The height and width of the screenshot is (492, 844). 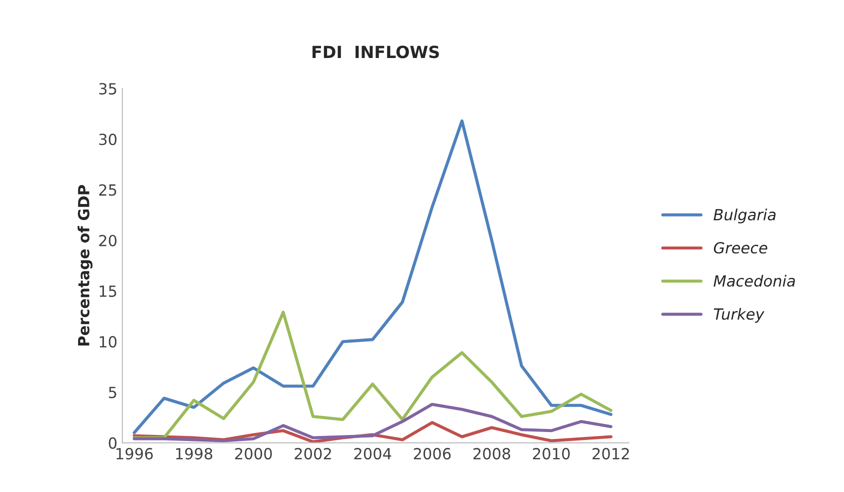 I want to click on x-tick-label: 2010, so click(x=551, y=454).